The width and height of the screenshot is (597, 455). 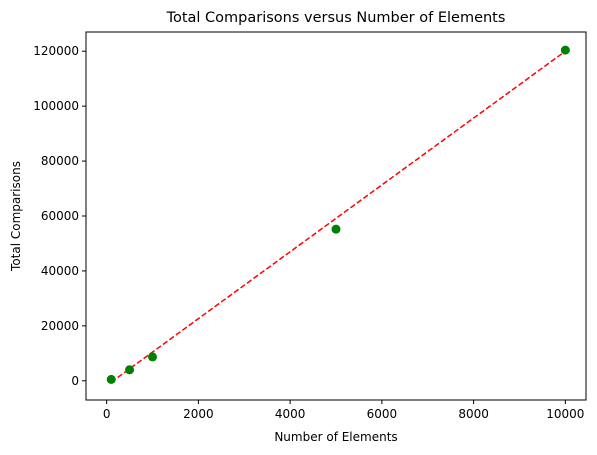 What do you see at coordinates (60, 161) in the screenshot?
I see `y-tick-label: 80000` at bounding box center [60, 161].